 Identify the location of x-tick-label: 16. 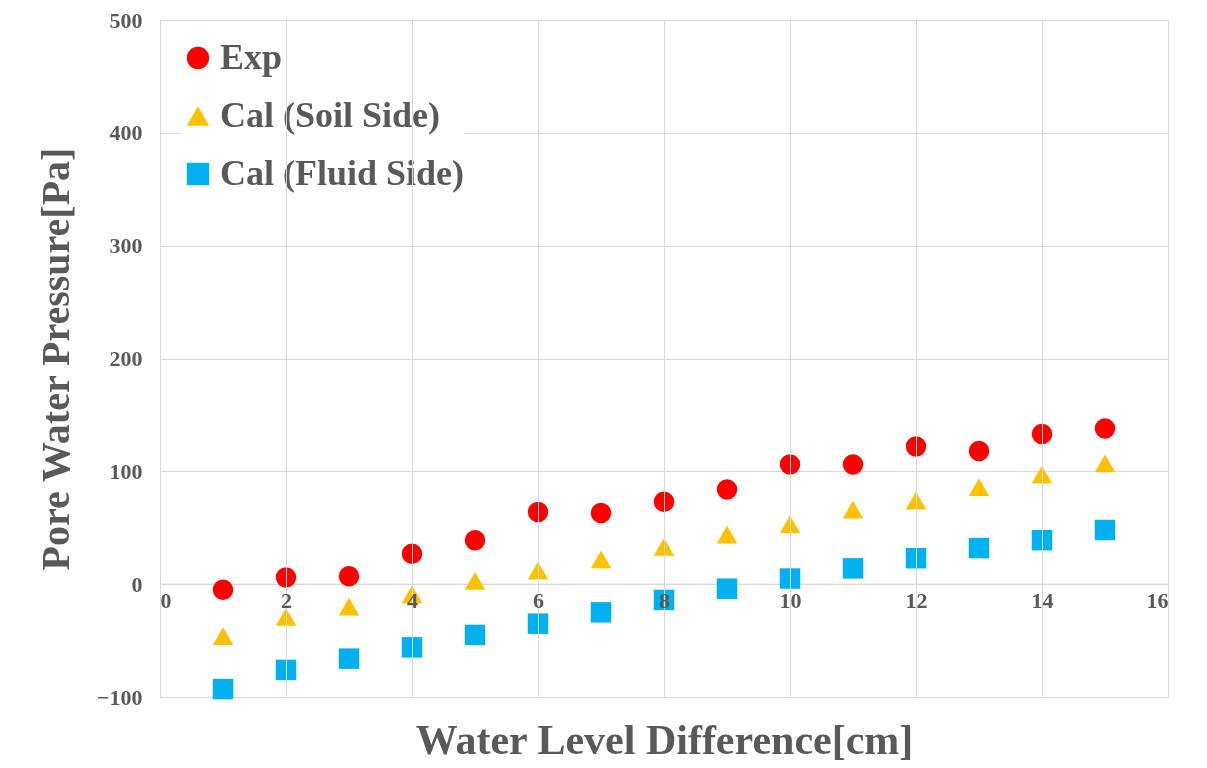
(1157, 600).